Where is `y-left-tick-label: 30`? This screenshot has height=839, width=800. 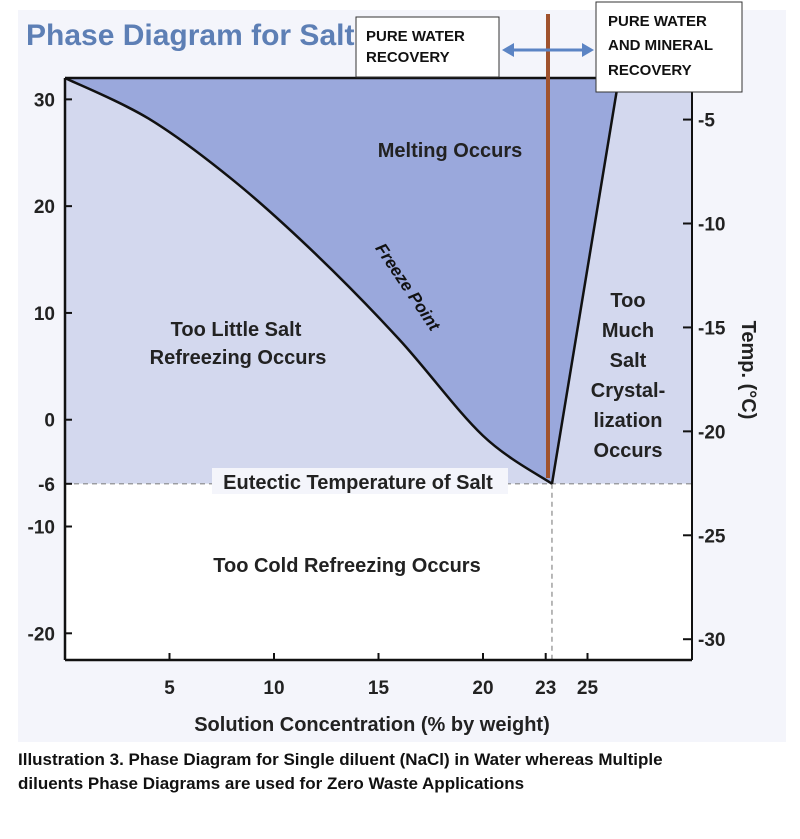 y-left-tick-label: 30 is located at coordinates (44, 100).